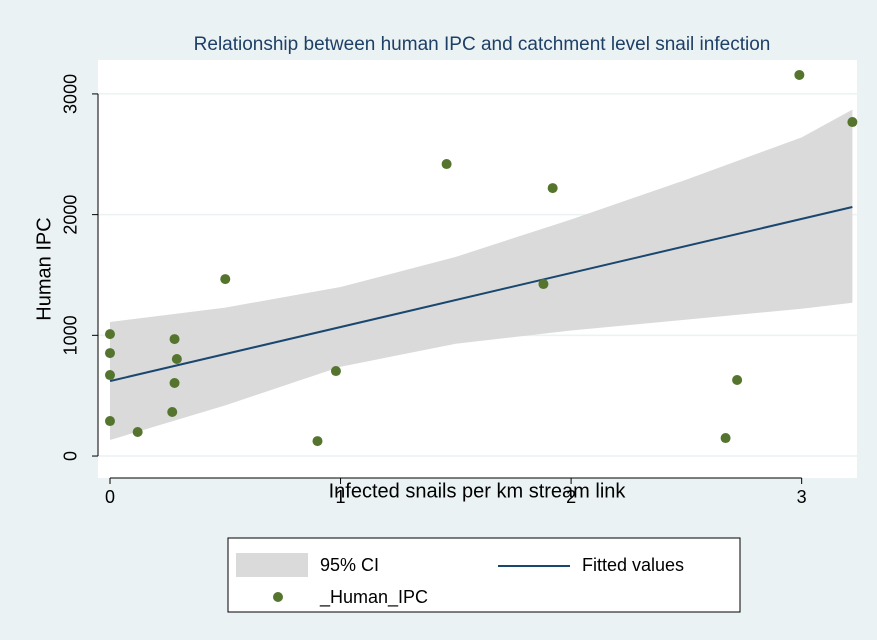 The height and width of the screenshot is (640, 877). What do you see at coordinates (71, 456) in the screenshot?
I see `y-tick-label: 0` at bounding box center [71, 456].